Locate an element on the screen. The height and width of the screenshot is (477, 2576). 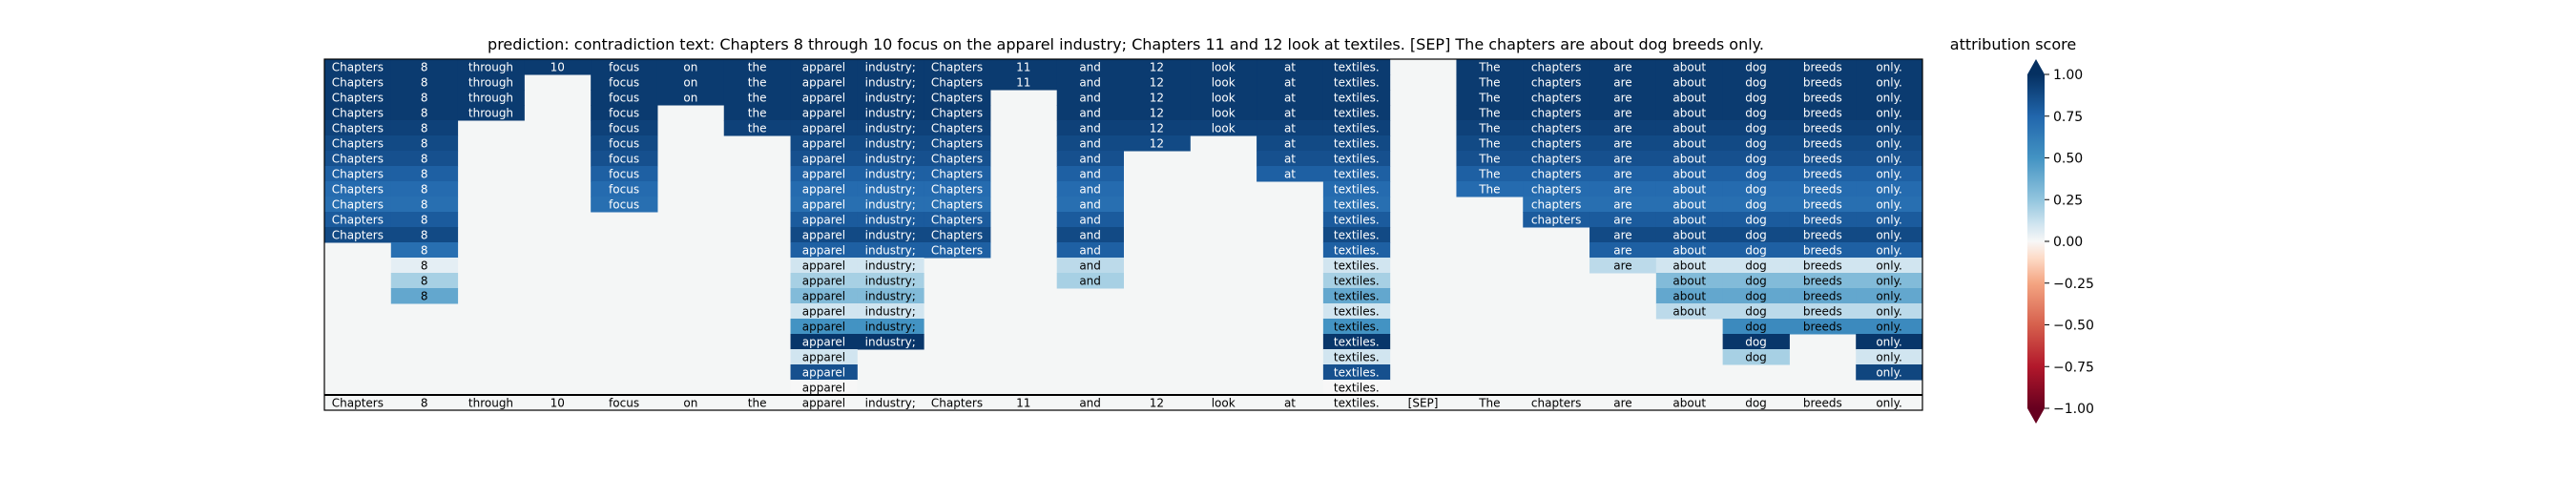
token-axis-label: industry; is located at coordinates (890, 403).